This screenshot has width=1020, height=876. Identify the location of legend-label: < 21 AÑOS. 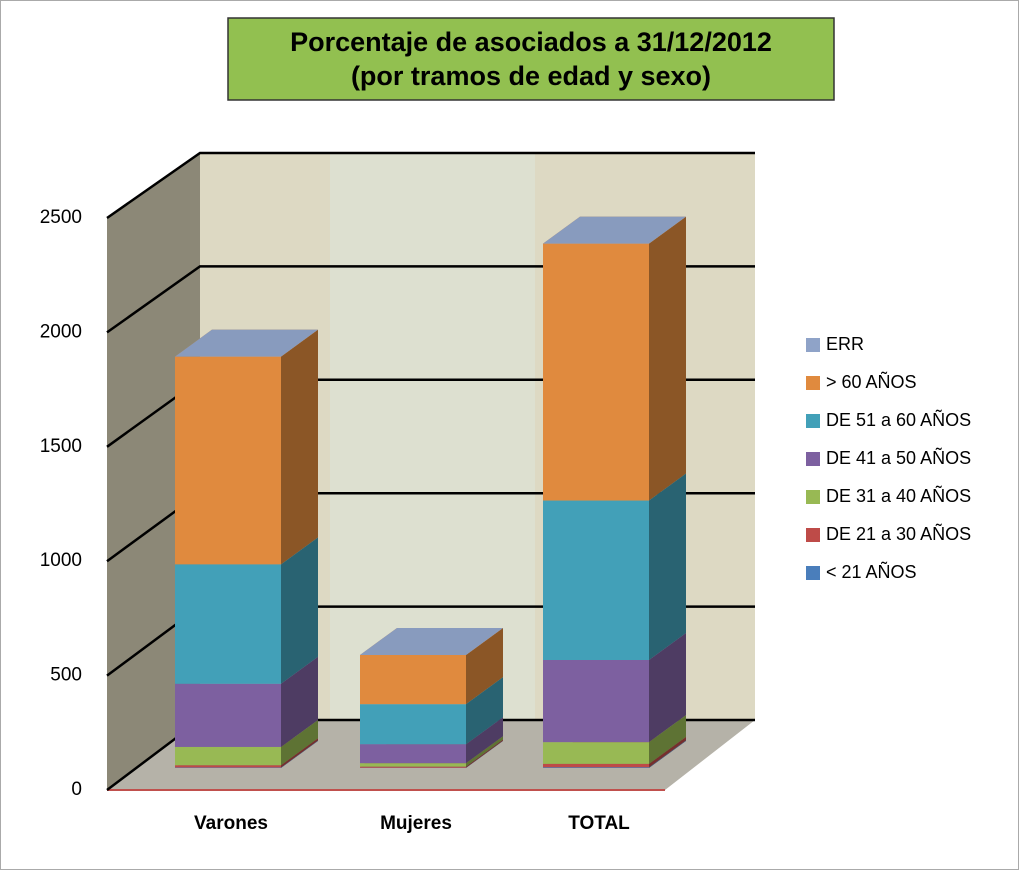
(871, 571).